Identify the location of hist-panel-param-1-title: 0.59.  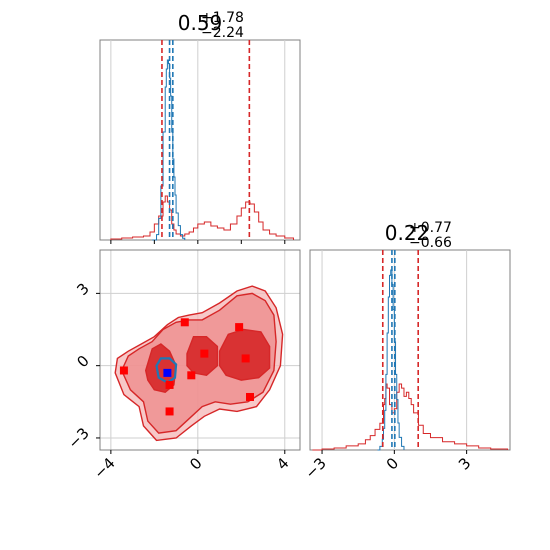
(200, 23).